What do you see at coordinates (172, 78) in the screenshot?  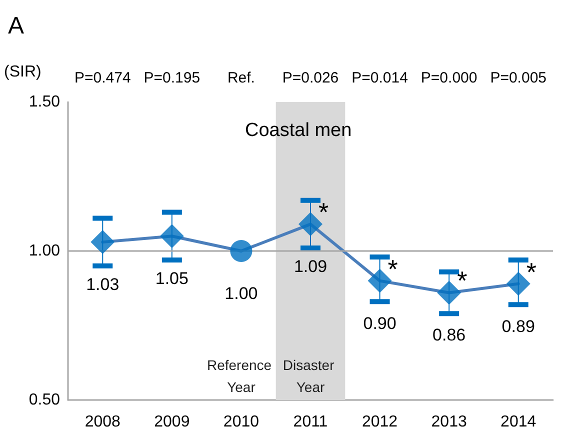 I see `text: P=0.195` at bounding box center [172, 78].